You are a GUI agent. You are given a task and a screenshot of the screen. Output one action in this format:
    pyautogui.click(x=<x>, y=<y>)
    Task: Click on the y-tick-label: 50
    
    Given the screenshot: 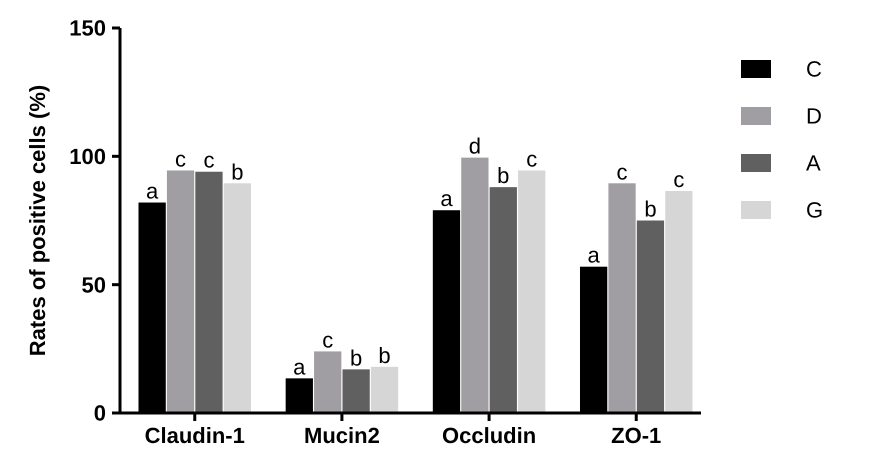 What is the action you would take?
    pyautogui.click(x=94, y=285)
    